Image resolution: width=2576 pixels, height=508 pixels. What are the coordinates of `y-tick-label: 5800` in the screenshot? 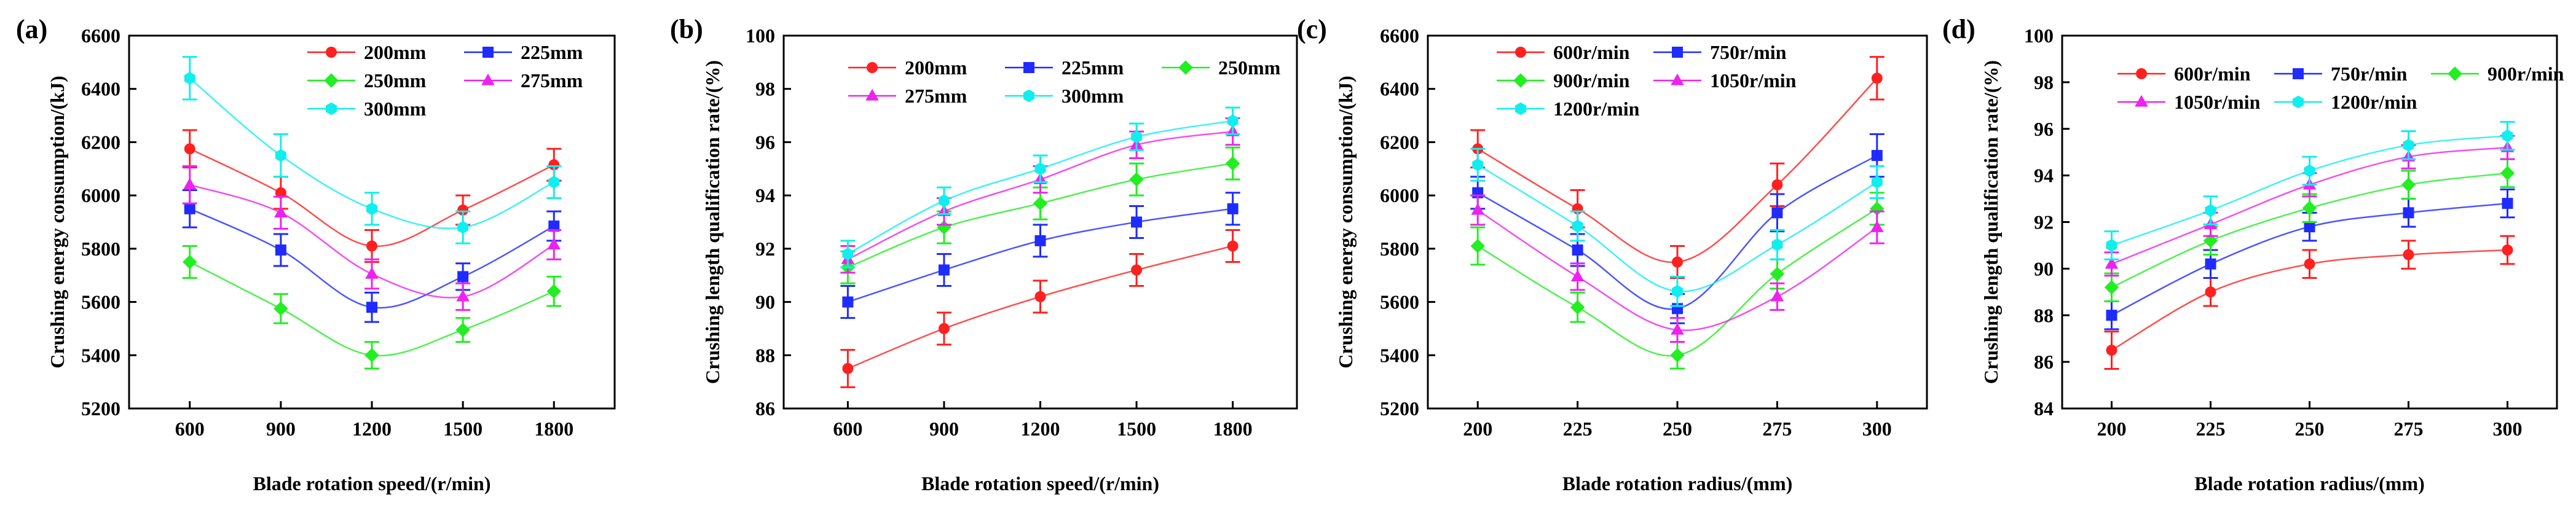 It's located at (101, 249).